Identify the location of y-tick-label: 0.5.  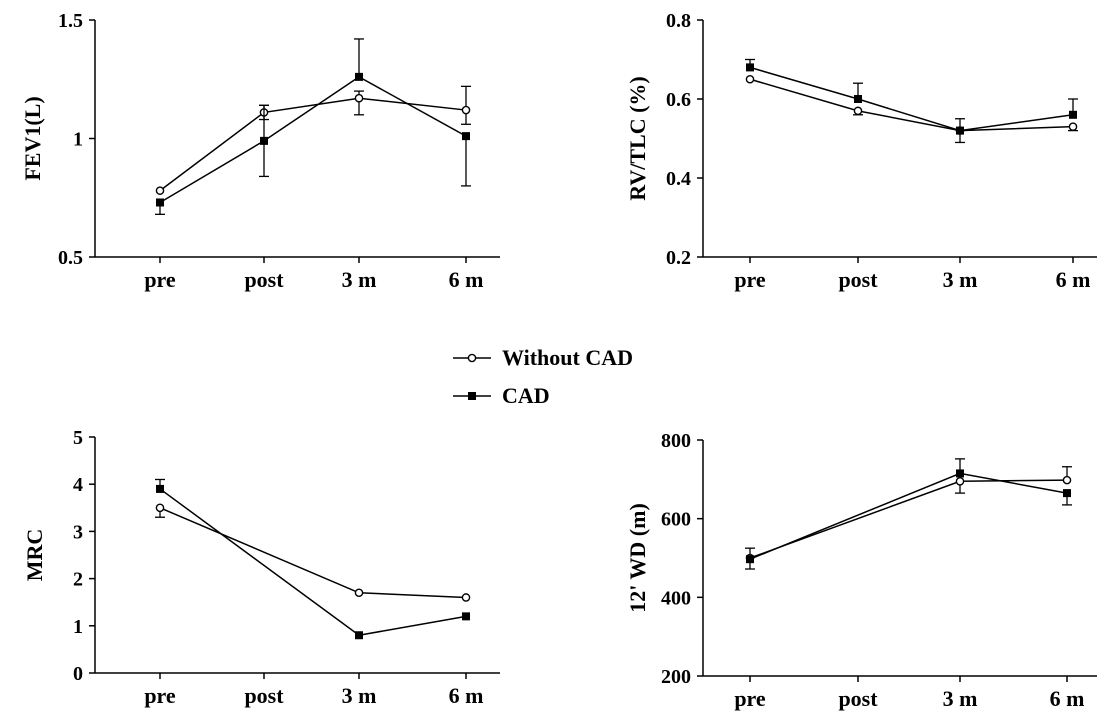
(70, 258).